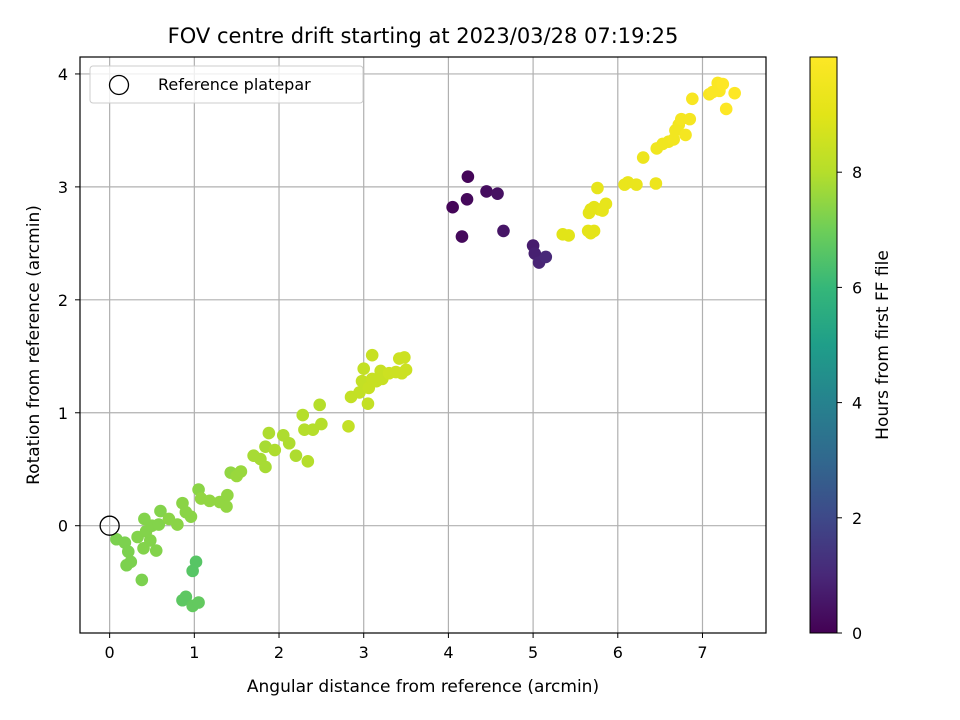  What do you see at coordinates (448, 652) in the screenshot?
I see `x-tick-label: 4` at bounding box center [448, 652].